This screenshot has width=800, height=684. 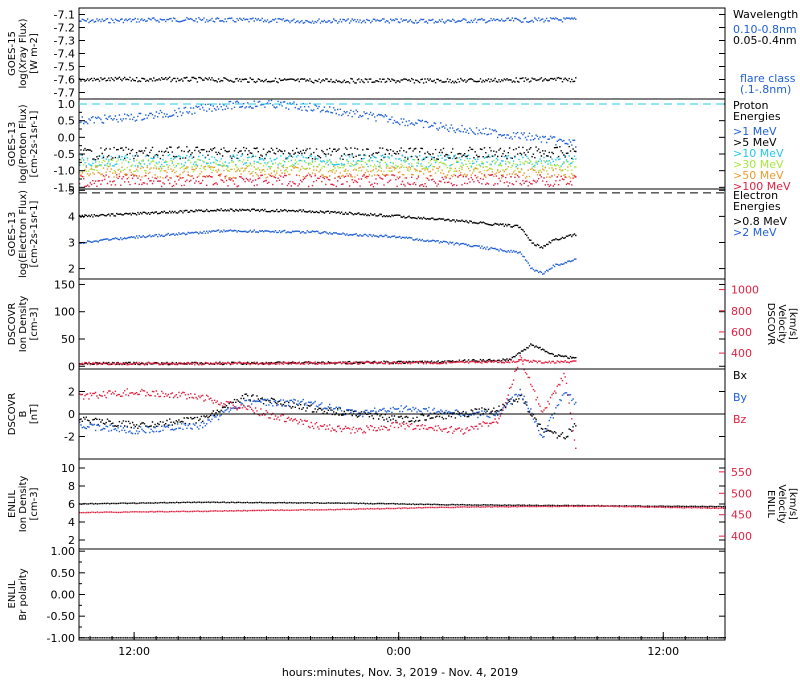 I want to click on y-tick-label: 150, so click(x=64, y=284).